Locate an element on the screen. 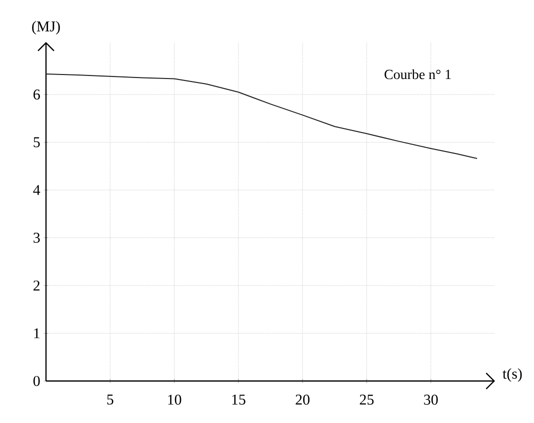 The height and width of the screenshot is (423, 534). y-tick-label: 0 is located at coordinates (36, 381).